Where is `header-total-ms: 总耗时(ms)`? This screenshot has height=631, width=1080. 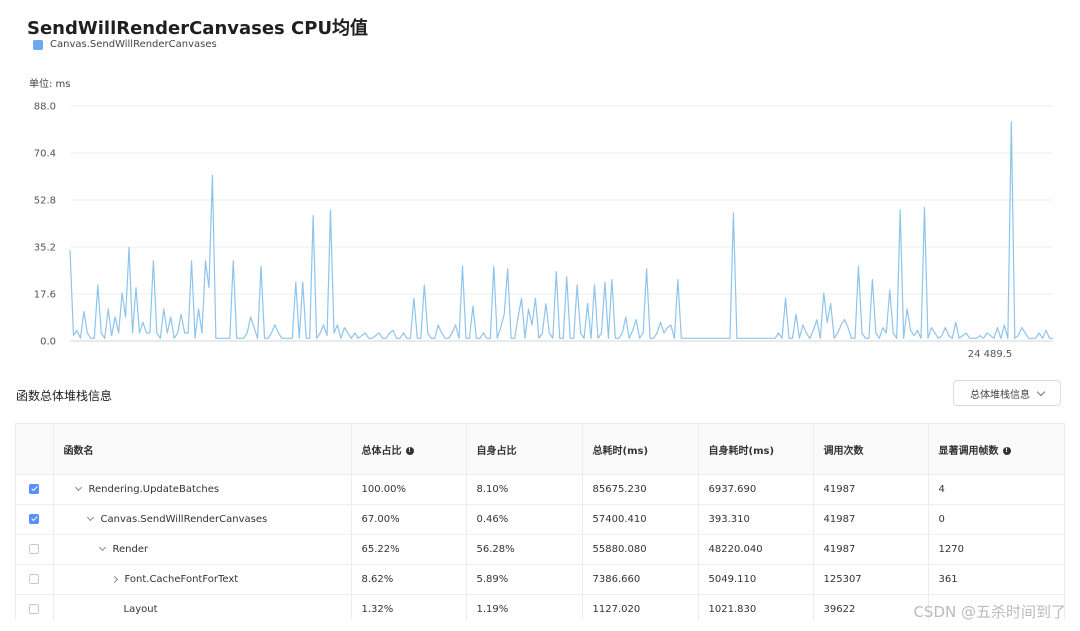 header-total-ms: 总耗时(ms) is located at coordinates (640, 449).